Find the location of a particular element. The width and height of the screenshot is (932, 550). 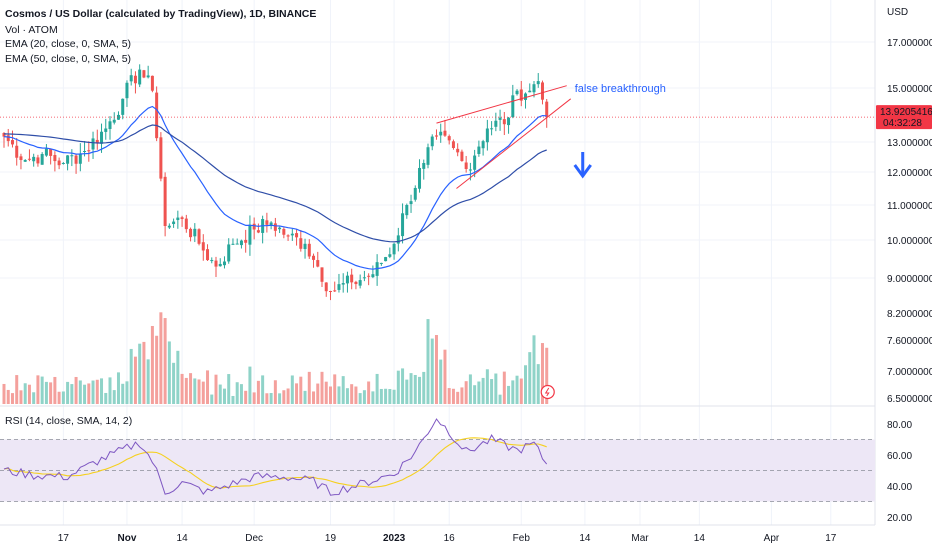

time-tick-label: Dec is located at coordinates (254, 538).